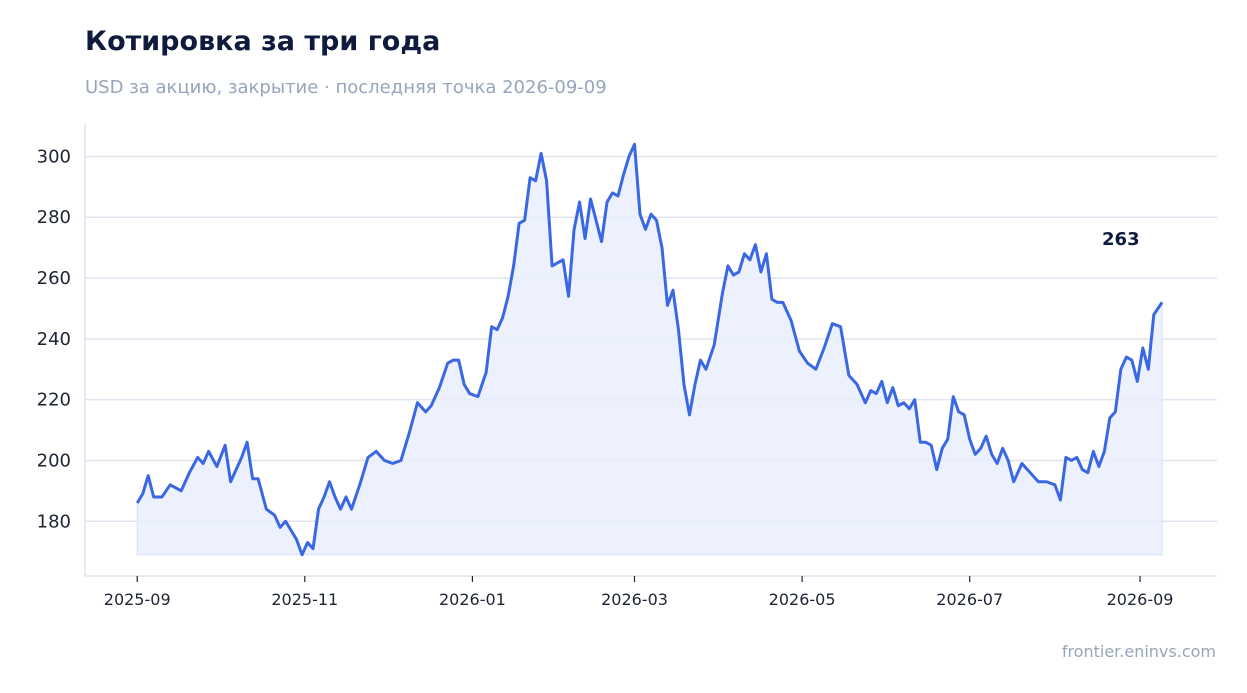 Image resolution: width=1247 pixels, height=693 pixels. I want to click on source-credit: frontier.eninvs.com, so click(1138, 651).